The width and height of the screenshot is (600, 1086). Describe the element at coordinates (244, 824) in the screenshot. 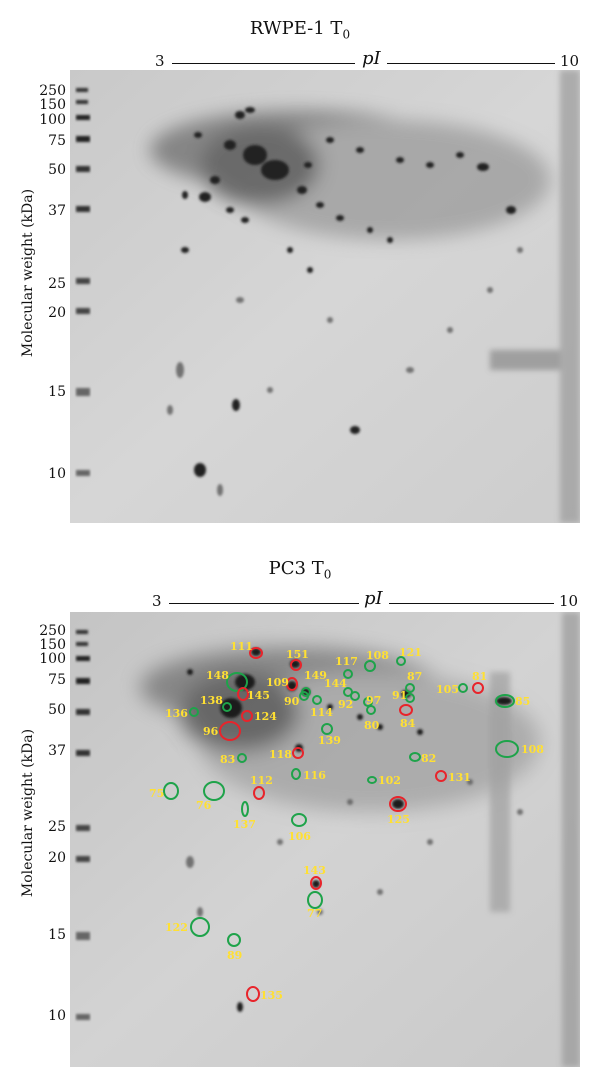

I see `spot-label: 137` at that location.